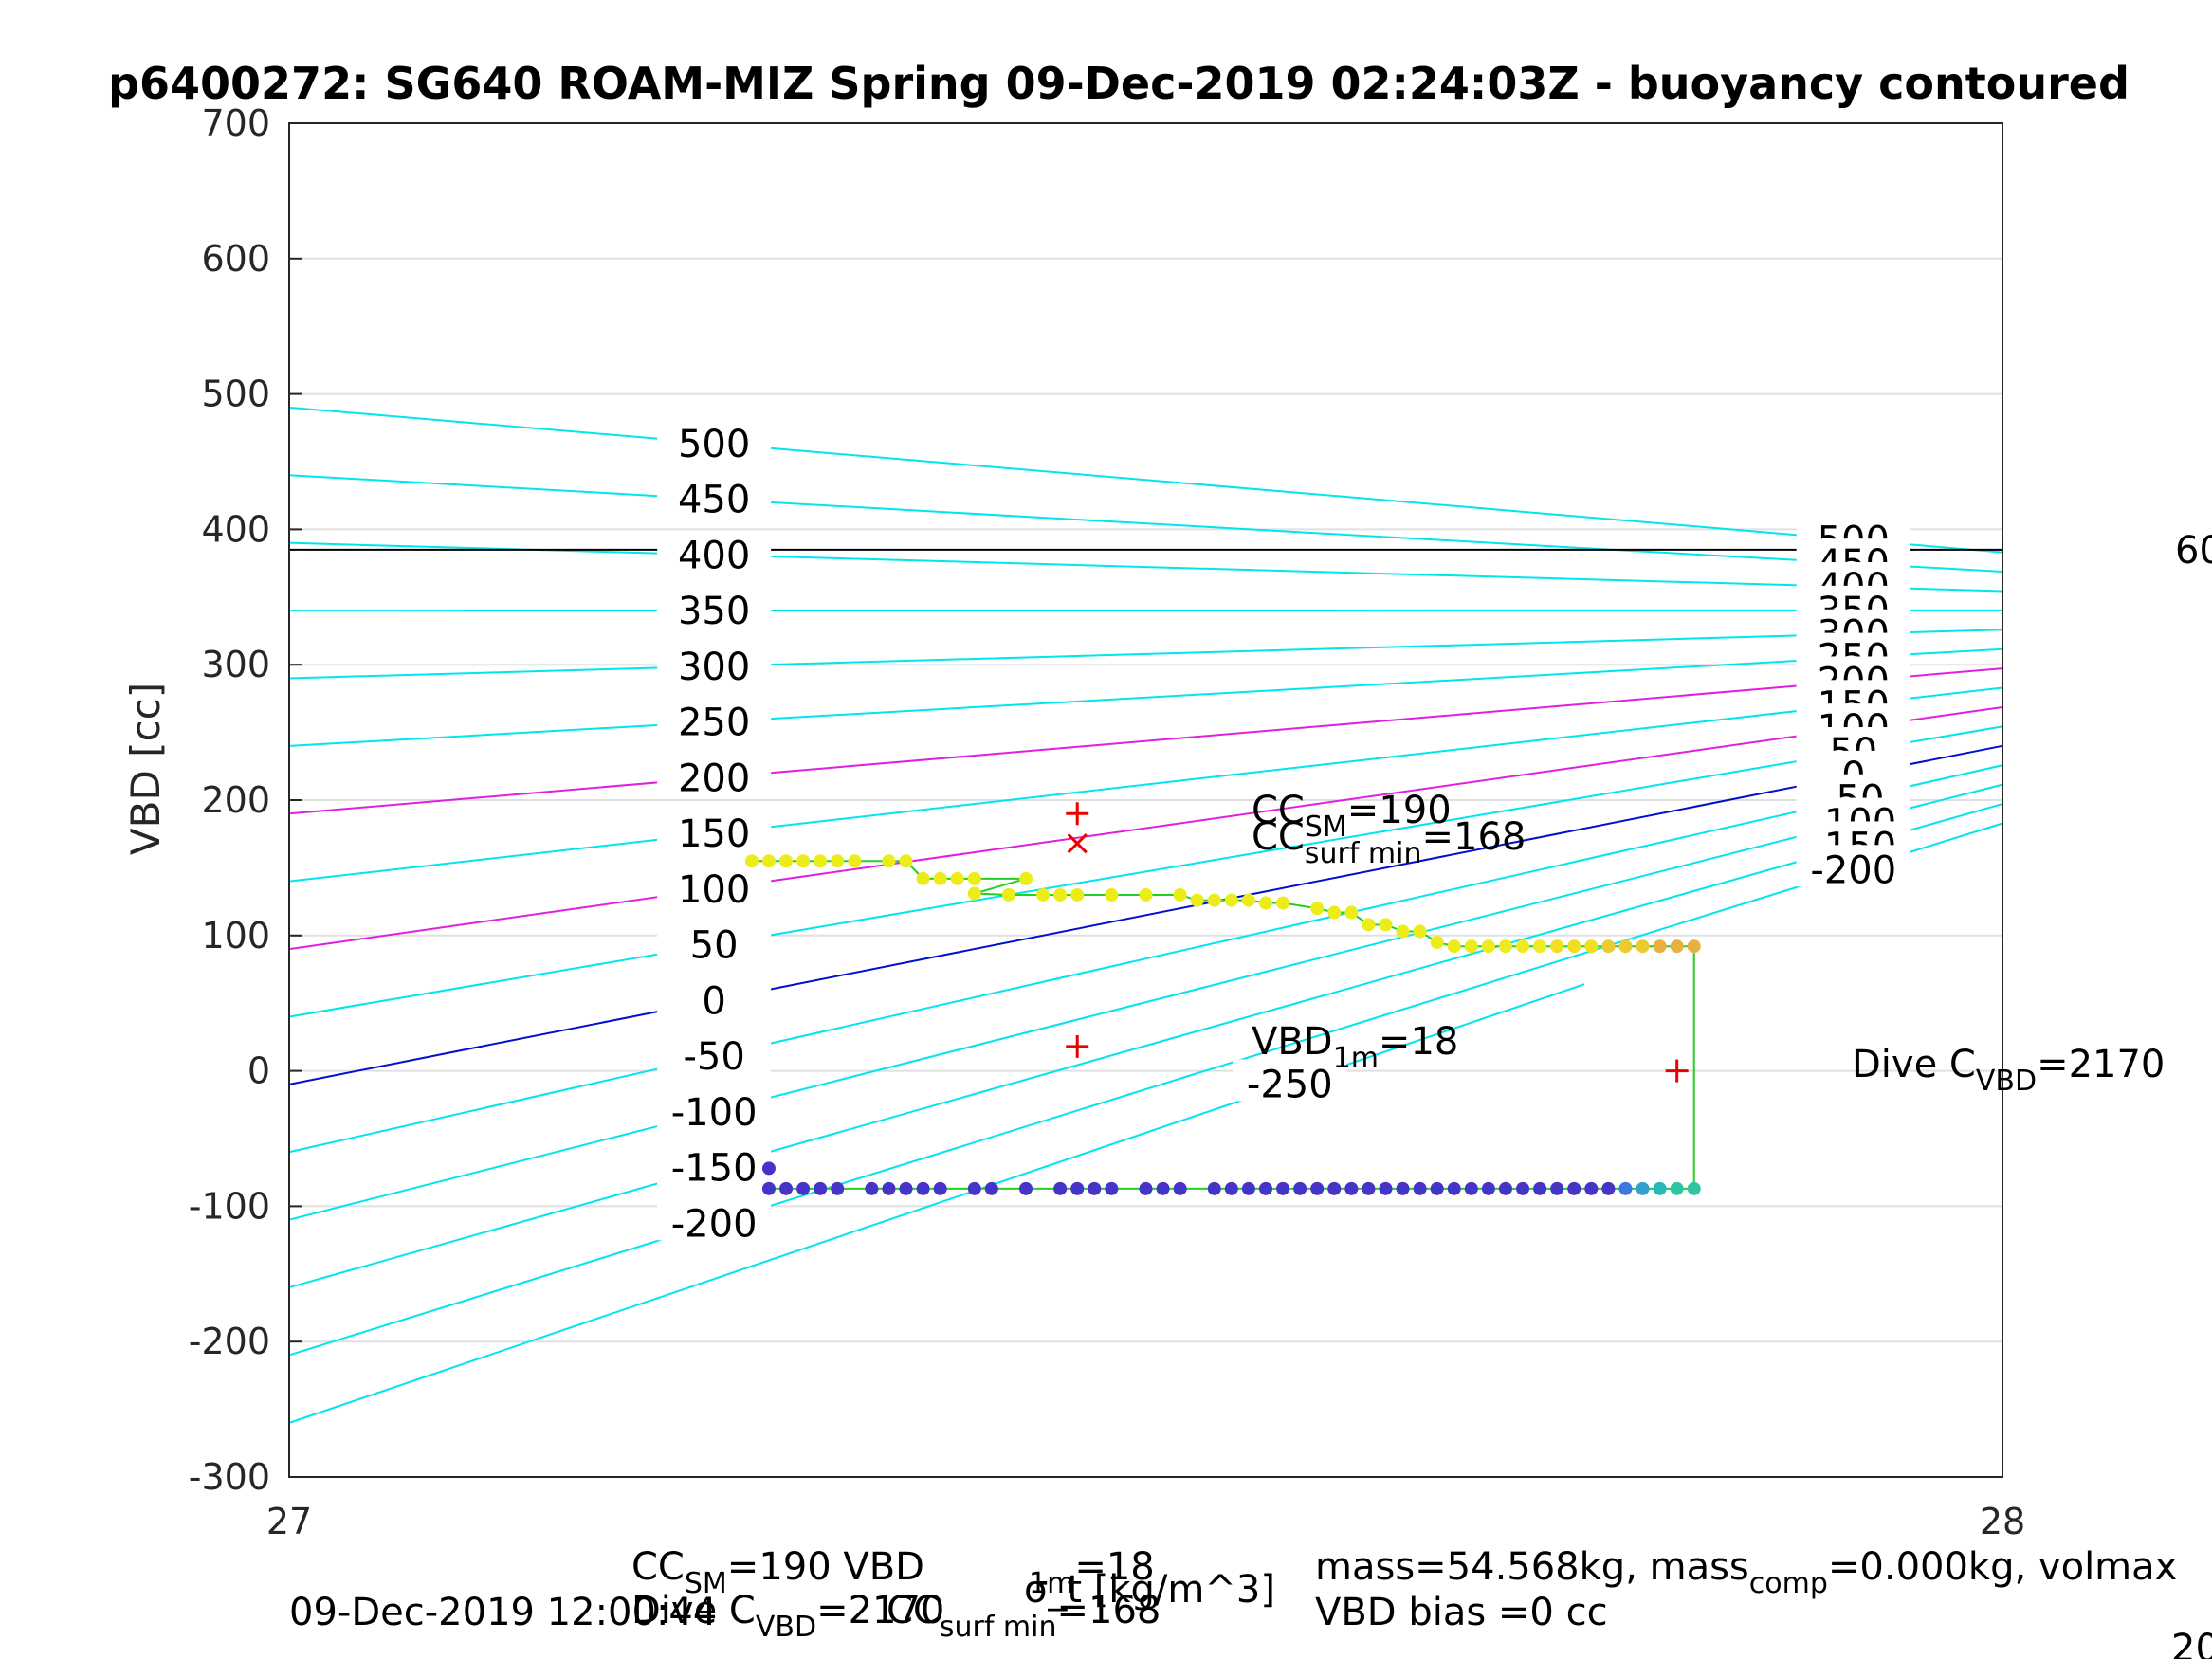 This screenshot has width=2212, height=1659. I want to click on contour-label-left: 450, so click(714, 500).